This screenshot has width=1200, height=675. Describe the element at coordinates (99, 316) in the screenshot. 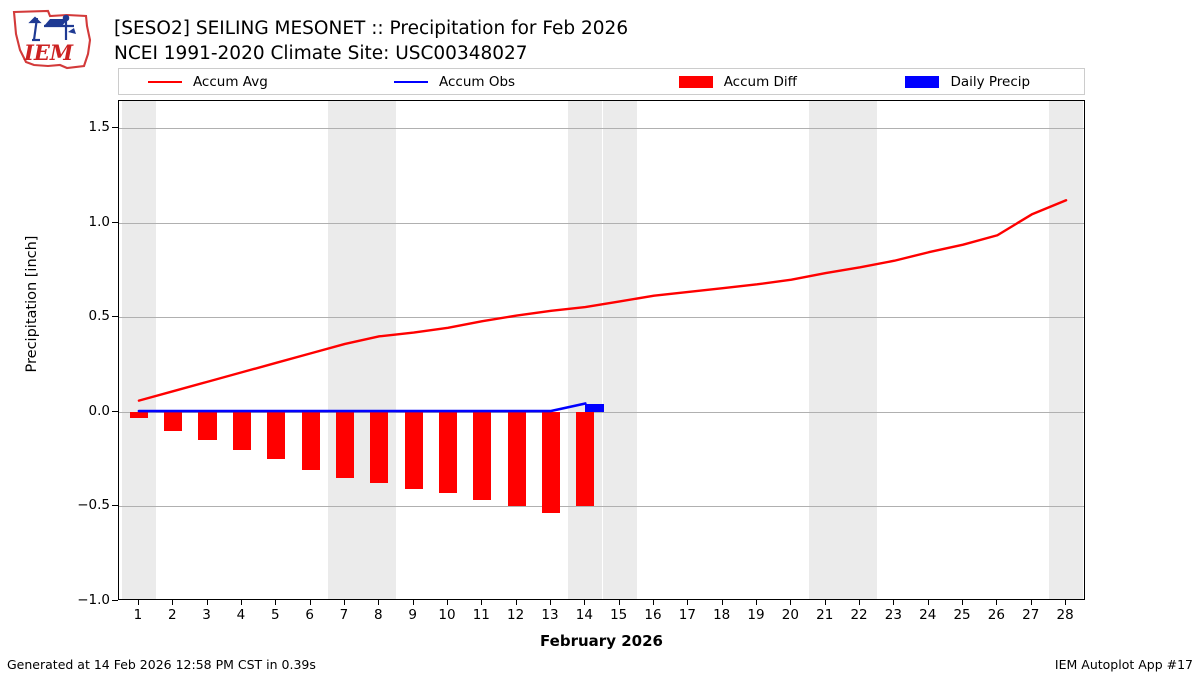

I see `y-tick-label: 0.5` at that location.